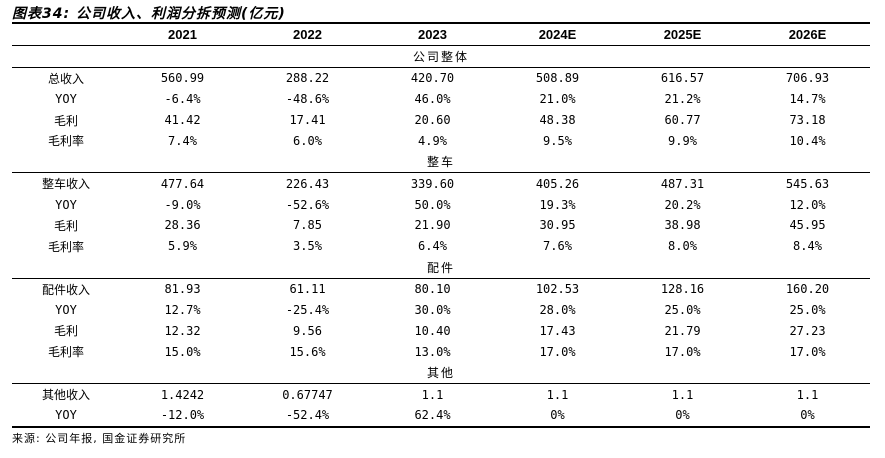 Image resolution: width=885 pixels, height=458 pixels. What do you see at coordinates (182, 99) in the screenshot?
I see `table-cell: -6.4%` at bounding box center [182, 99].